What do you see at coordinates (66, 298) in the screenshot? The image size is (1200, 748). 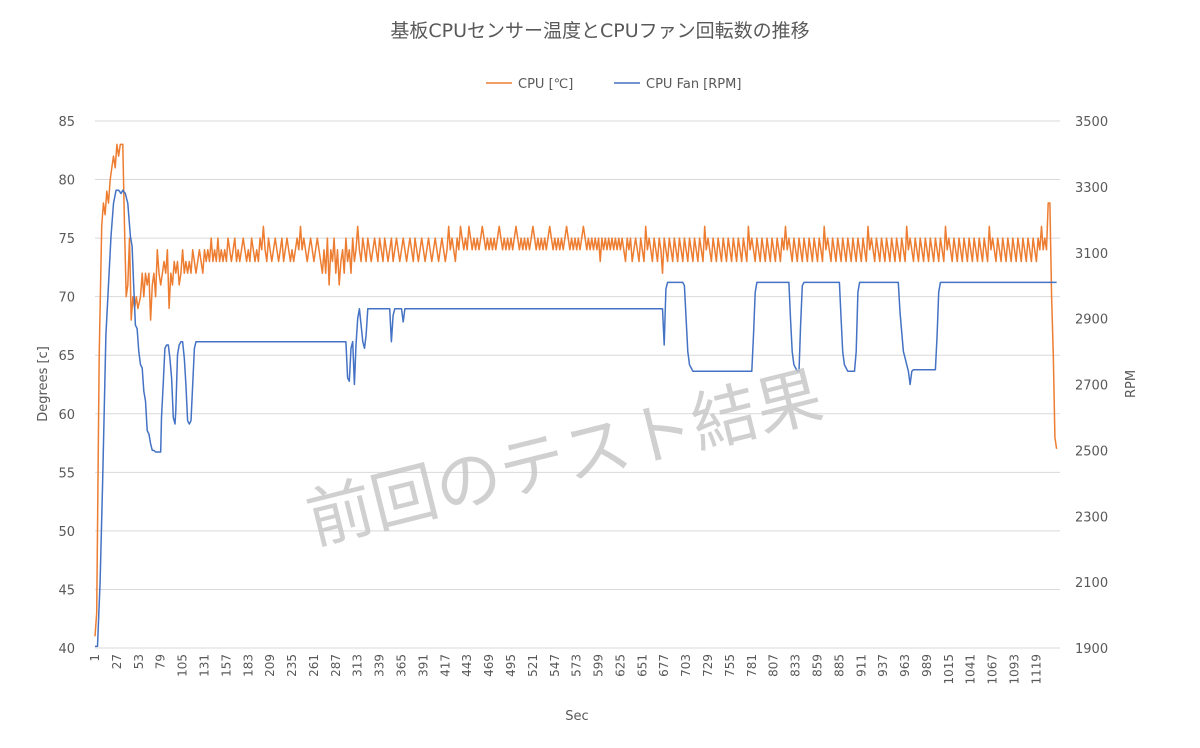 I see `left-tick-label: 70` at bounding box center [66, 298].